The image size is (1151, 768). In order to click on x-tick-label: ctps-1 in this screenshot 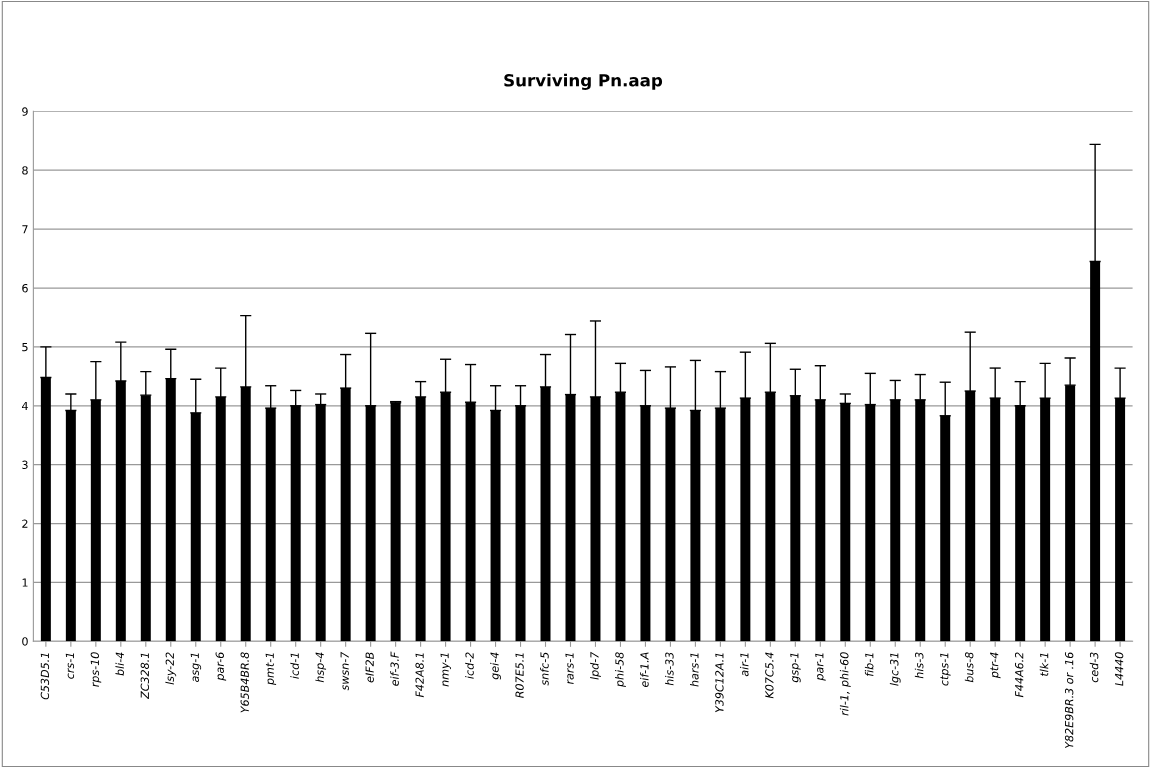, I will do `click(945, 669)`.